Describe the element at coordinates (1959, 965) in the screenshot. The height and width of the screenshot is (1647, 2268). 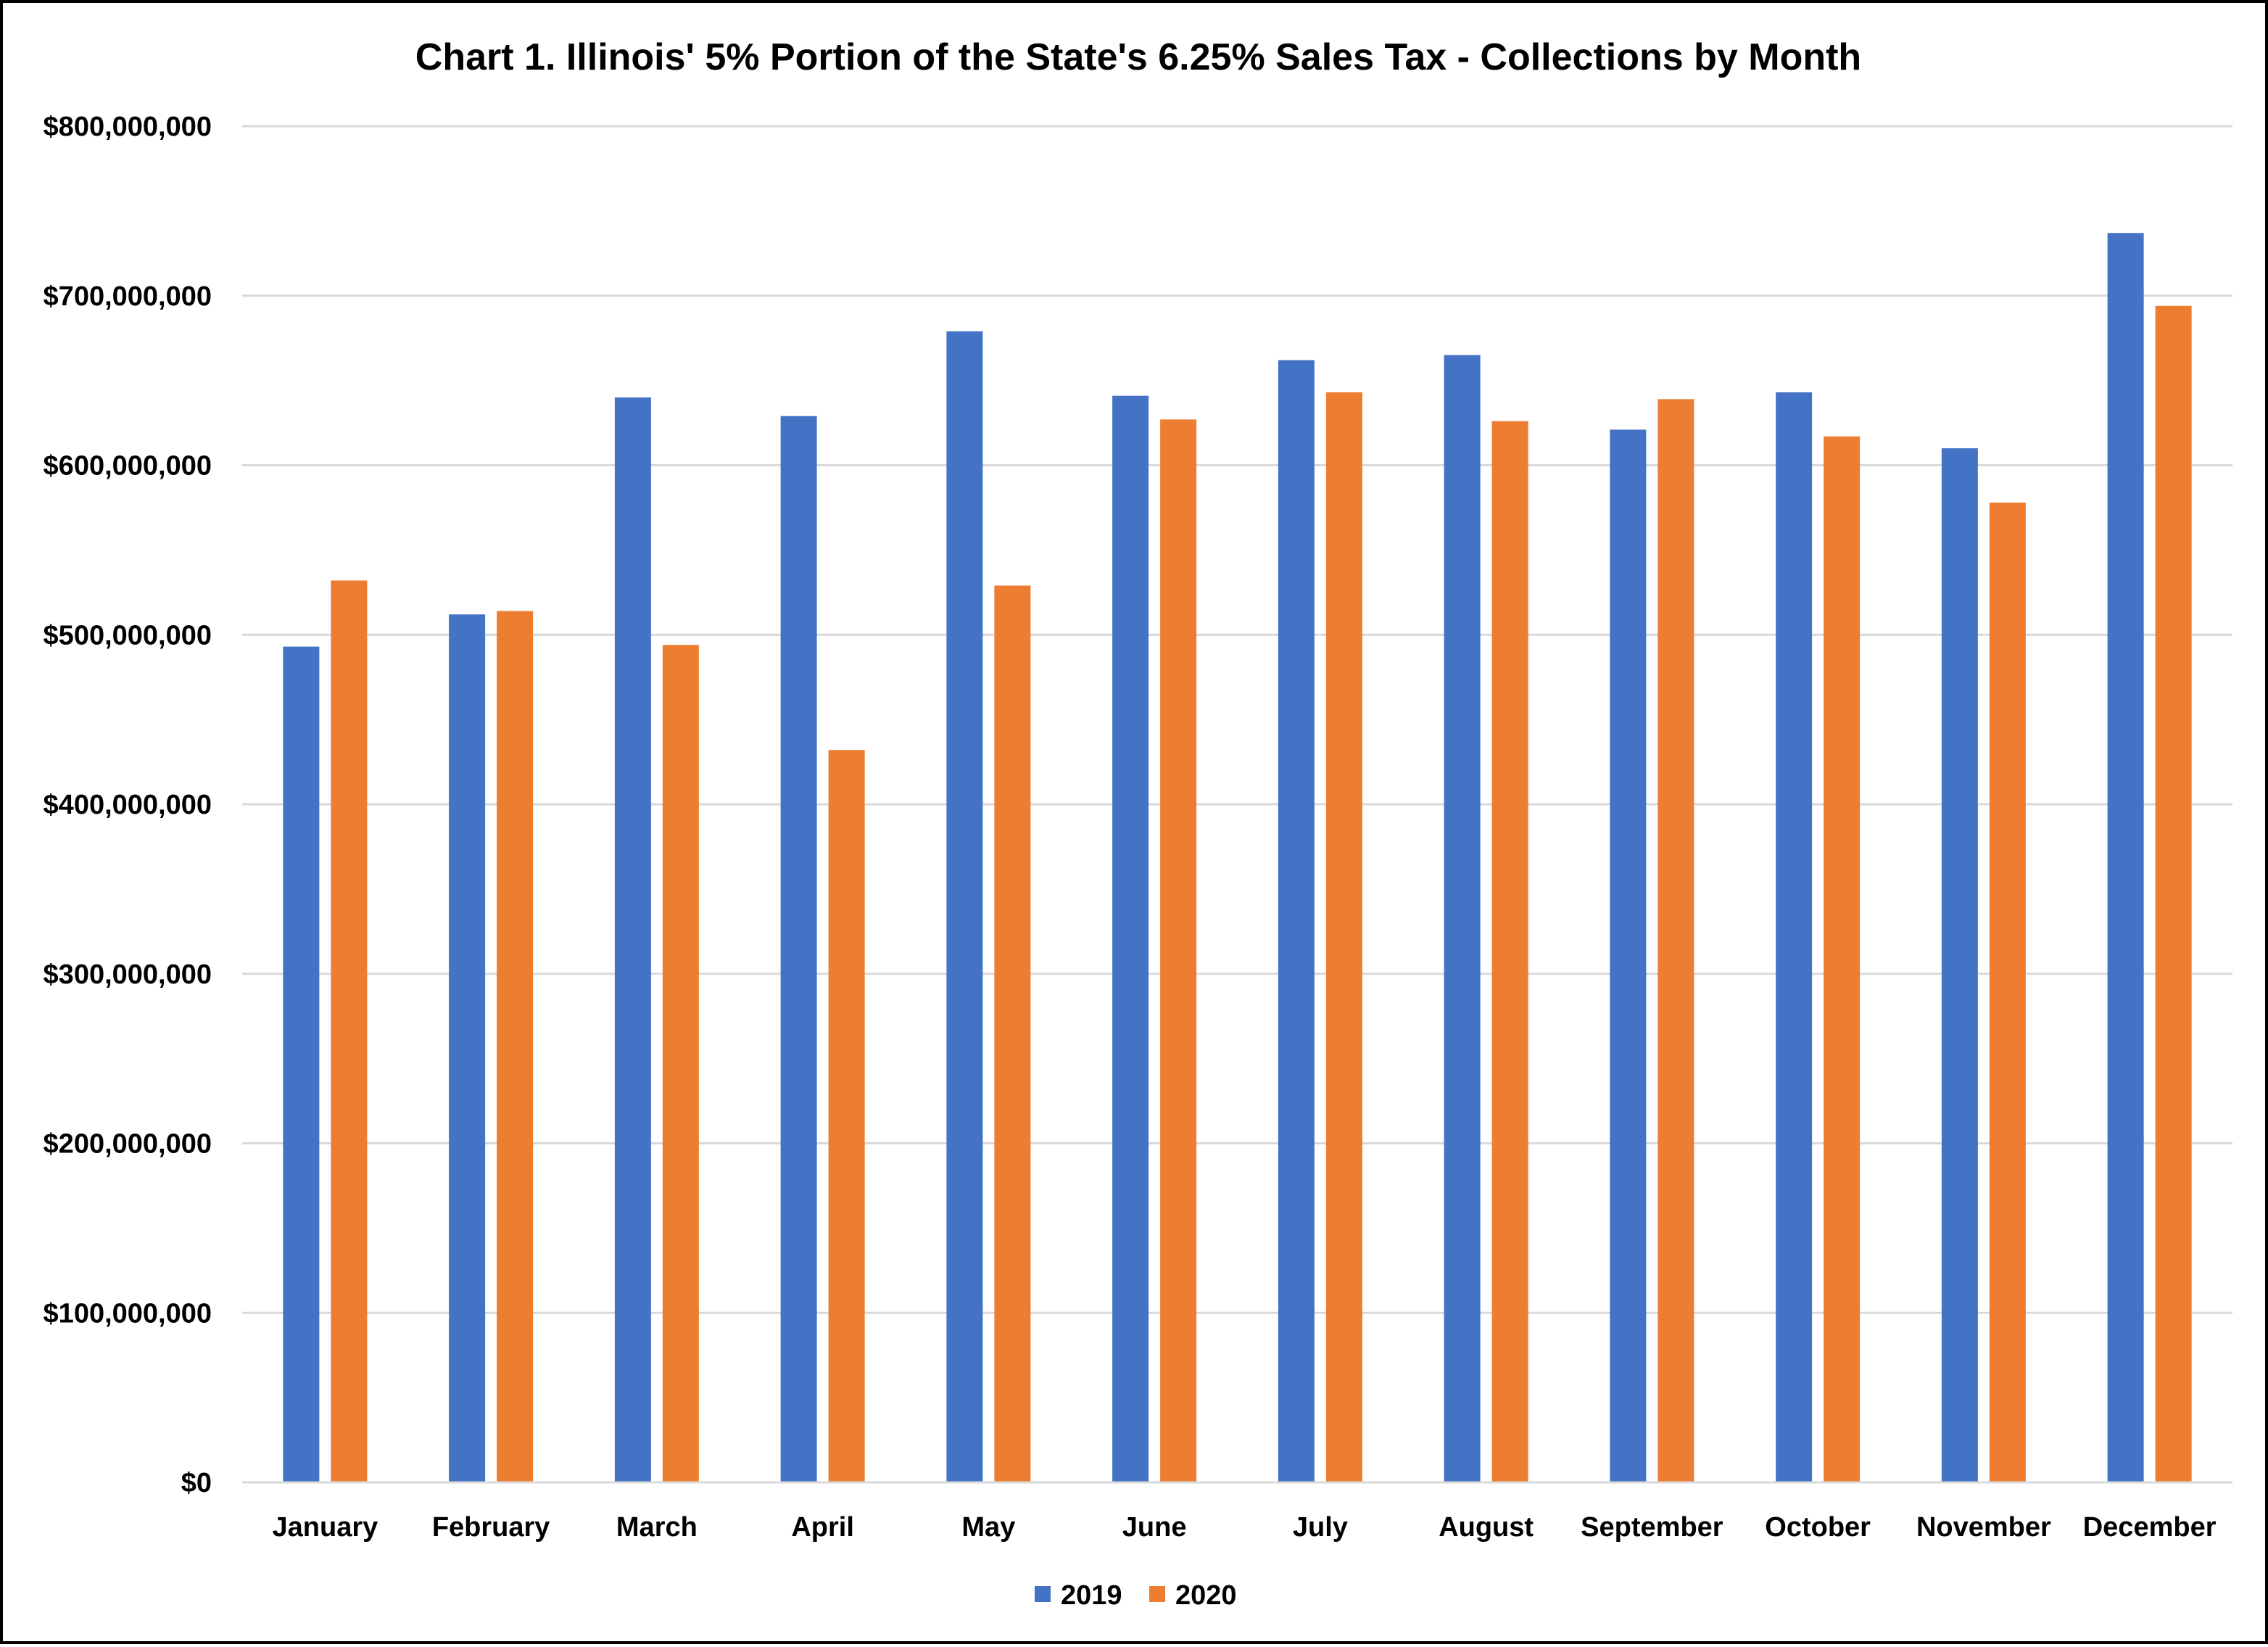
I see `bar-2019-november` at that location.